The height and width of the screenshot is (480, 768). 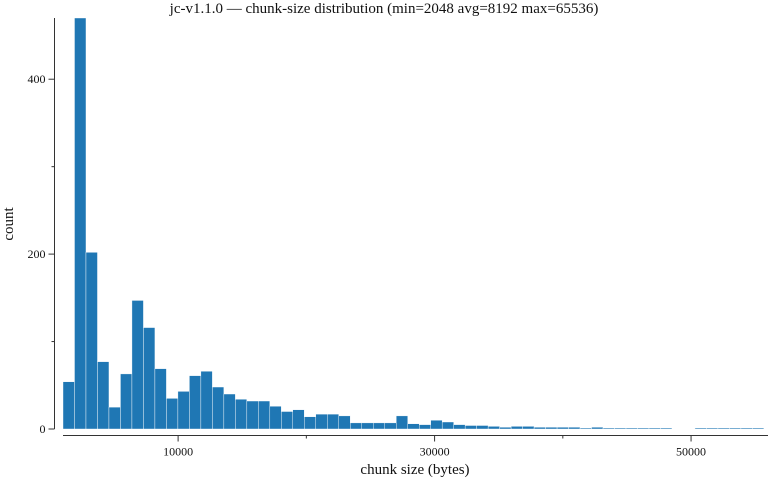 What do you see at coordinates (414, 470) in the screenshot?
I see `x-axis-label: chunk size (bytes)` at bounding box center [414, 470].